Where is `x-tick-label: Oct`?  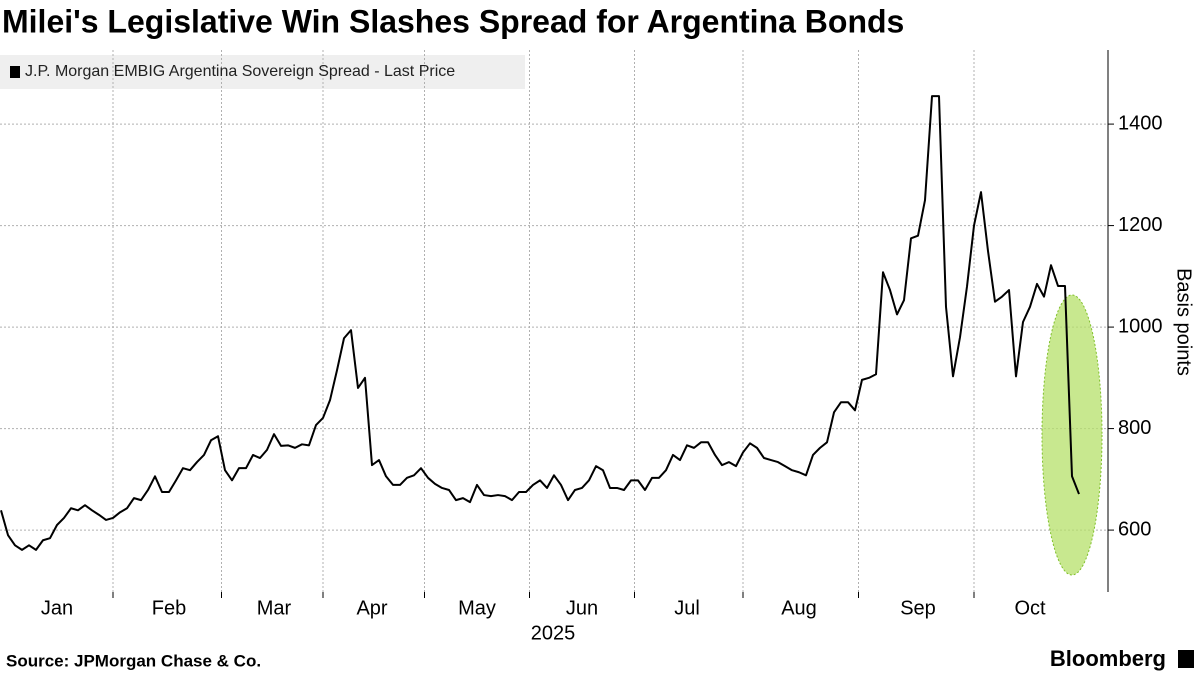 x-tick-label: Oct is located at coordinates (1030, 608).